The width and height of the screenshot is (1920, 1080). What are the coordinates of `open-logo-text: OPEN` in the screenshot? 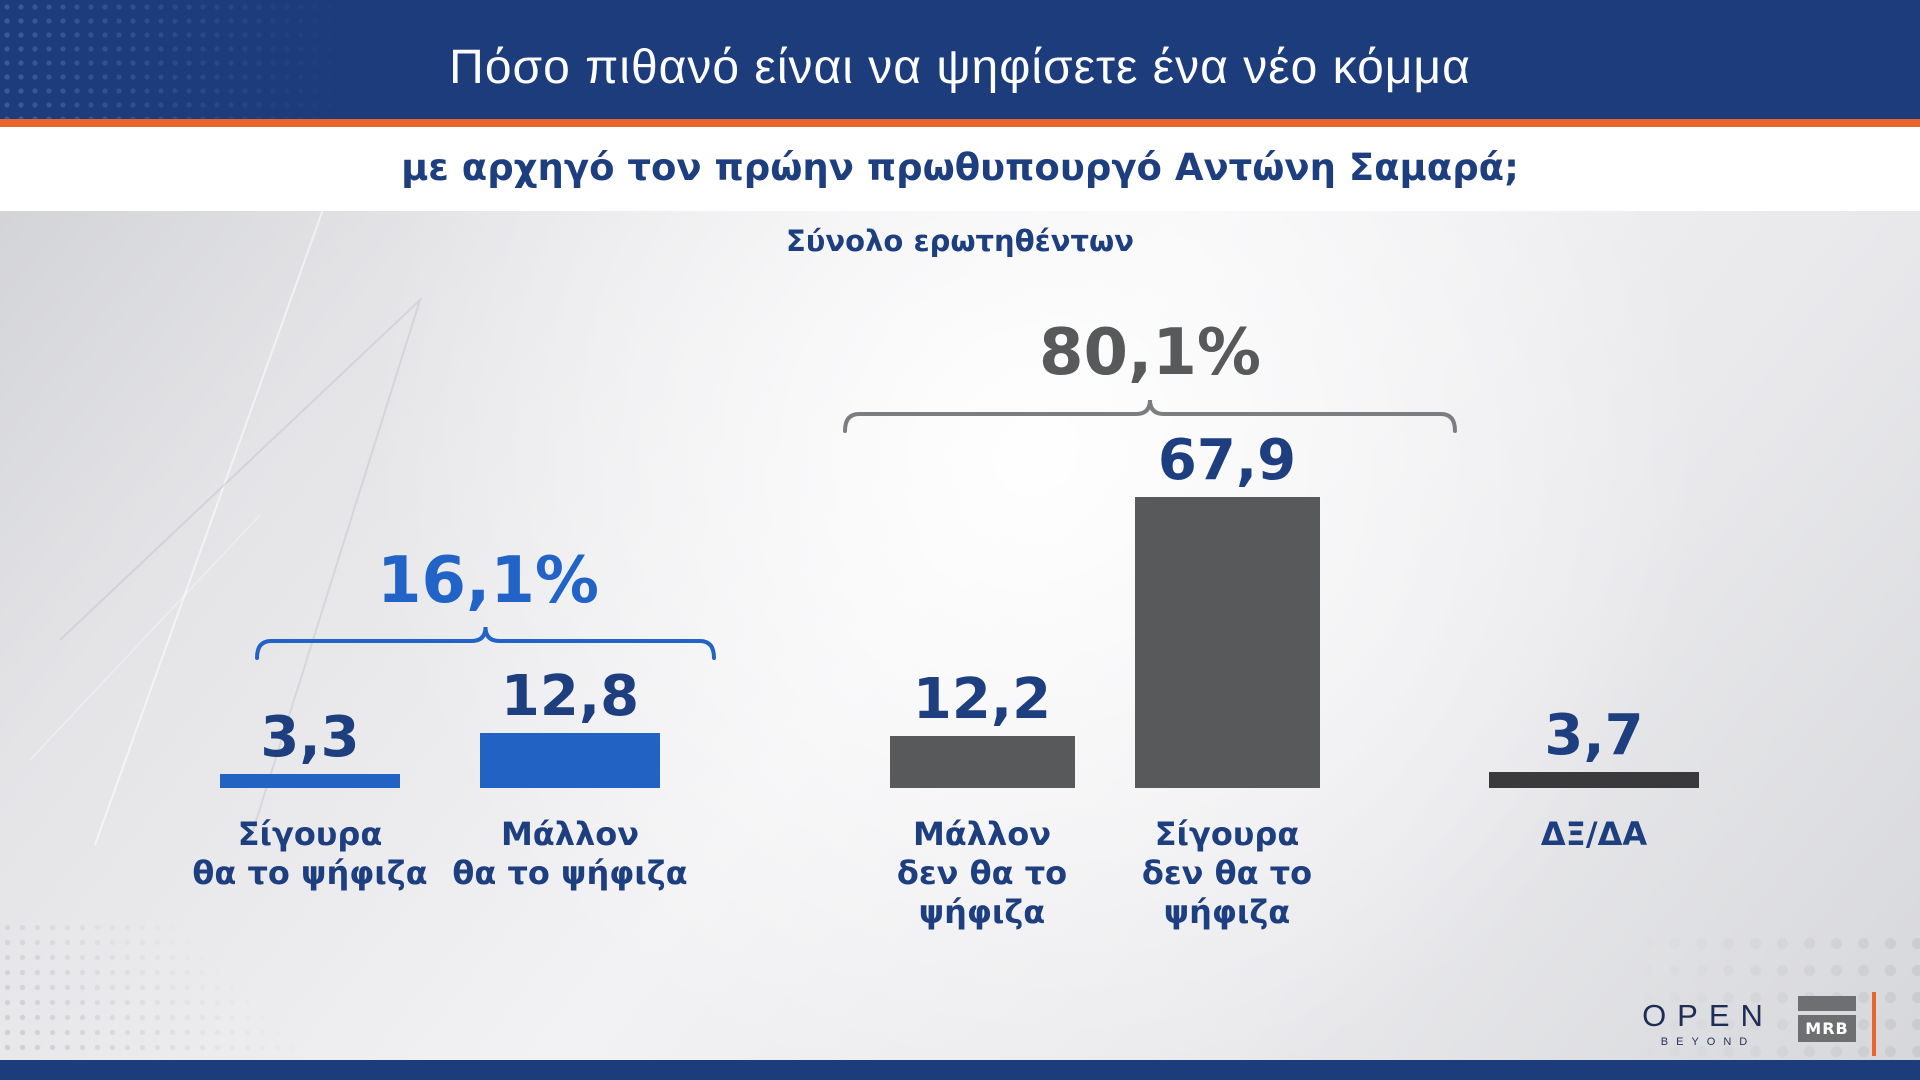 It's located at (1708, 1015).